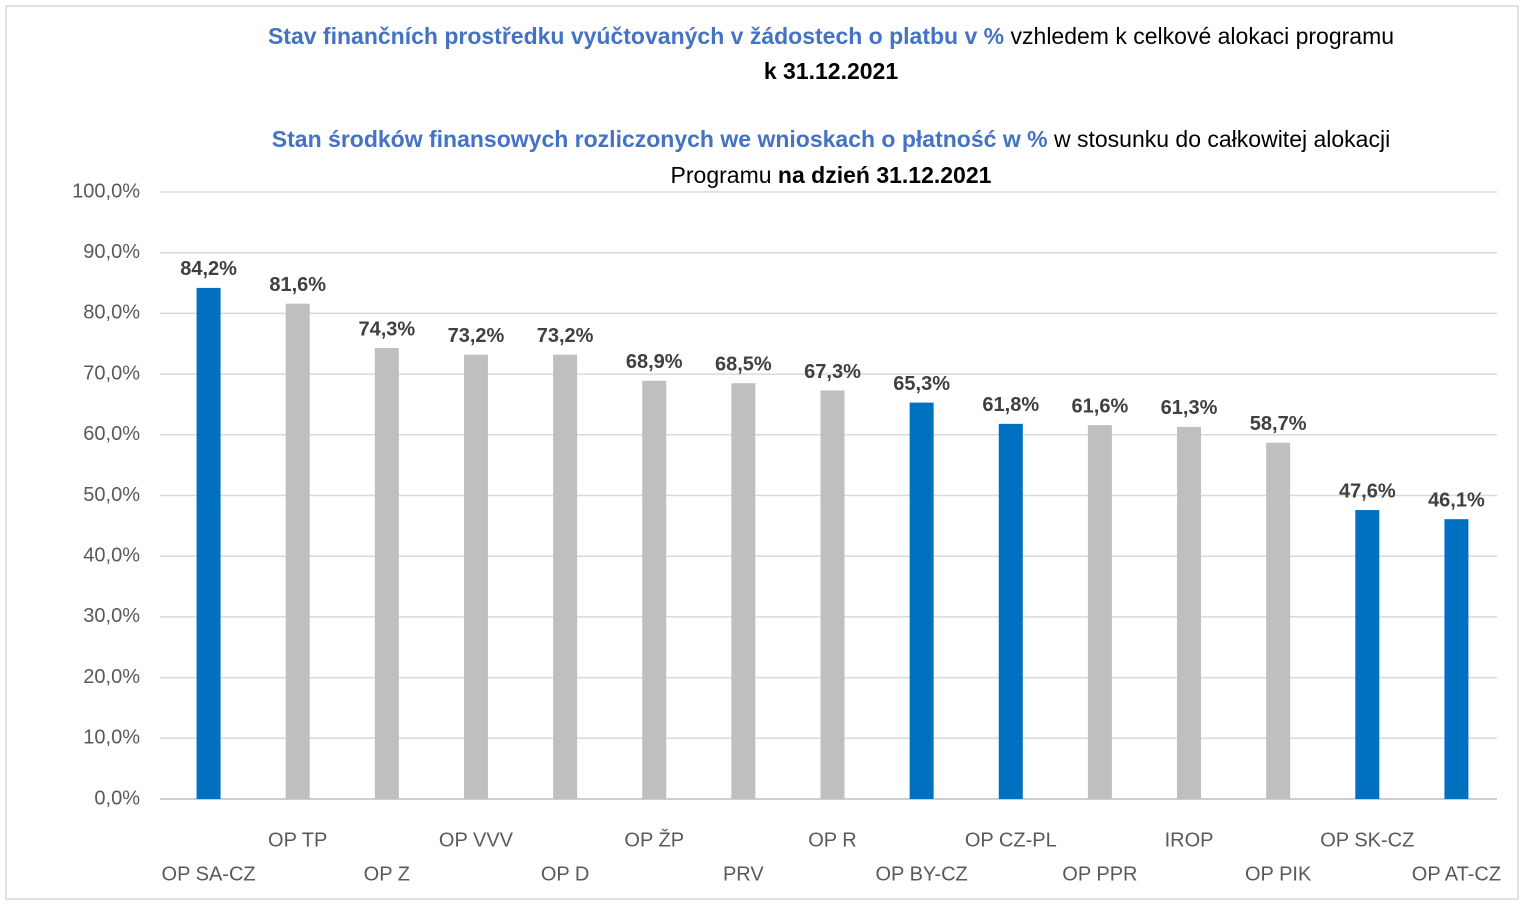 The height and width of the screenshot is (905, 1524). Describe the element at coordinates (1278, 424) in the screenshot. I see `data-label: 58,7%` at that location.